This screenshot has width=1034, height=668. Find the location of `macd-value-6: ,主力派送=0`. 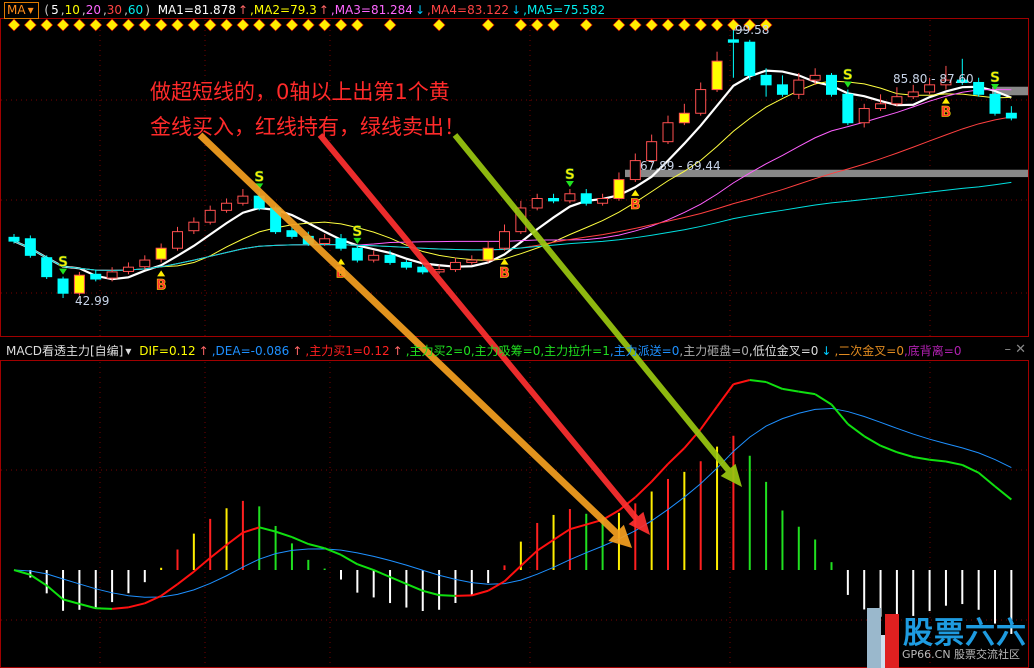

macd-value-6: ,主力派送=0 is located at coordinates (644, 351).